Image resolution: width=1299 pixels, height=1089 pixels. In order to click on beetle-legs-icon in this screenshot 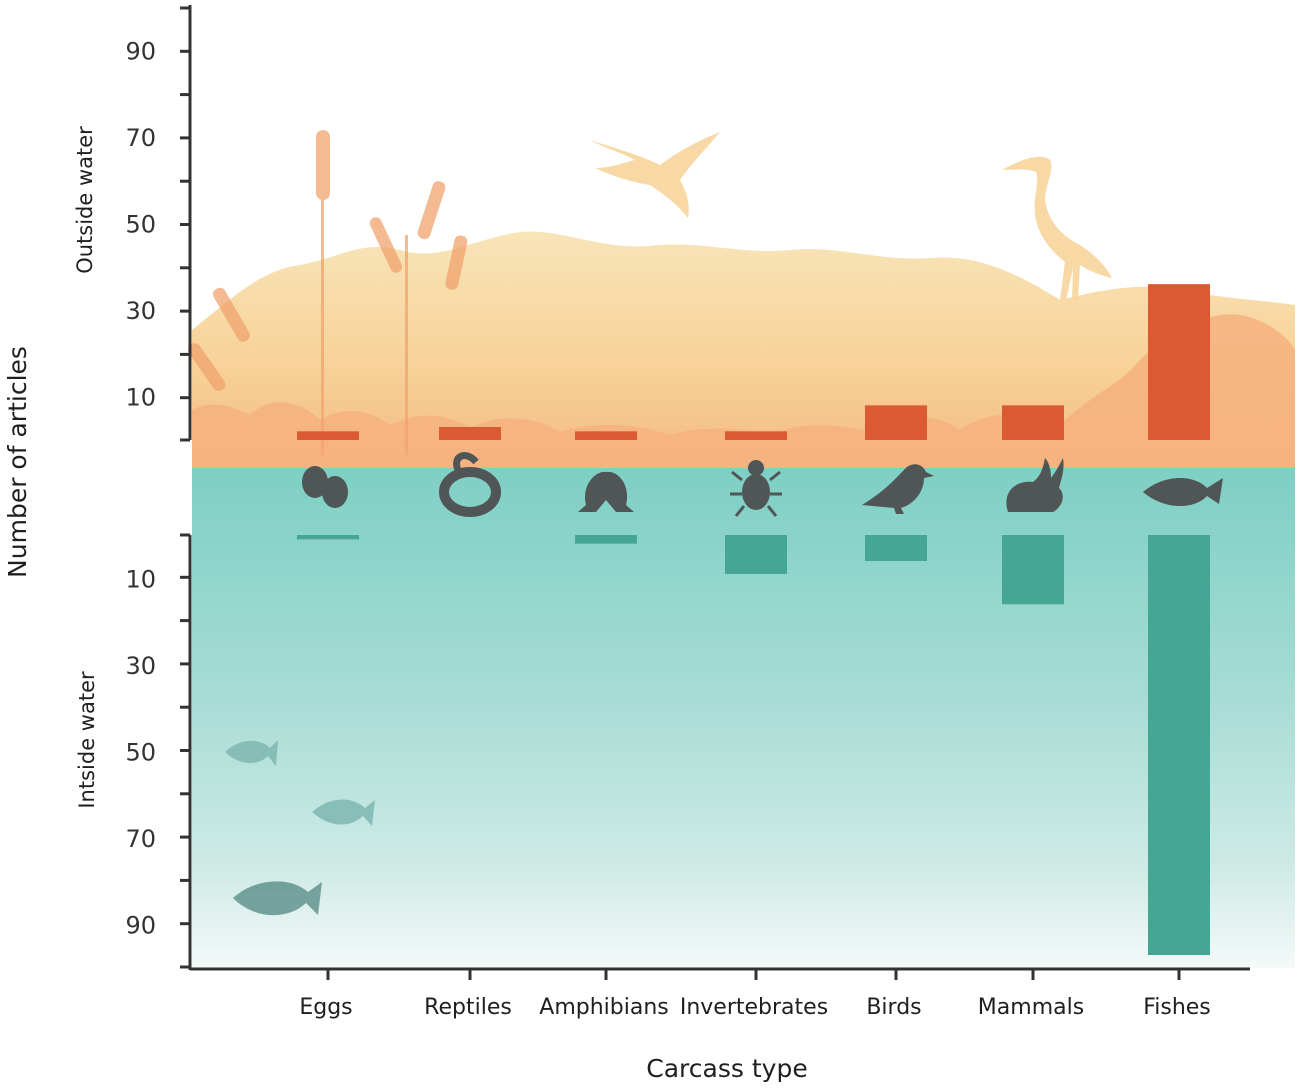, I will do `click(756, 493)`.